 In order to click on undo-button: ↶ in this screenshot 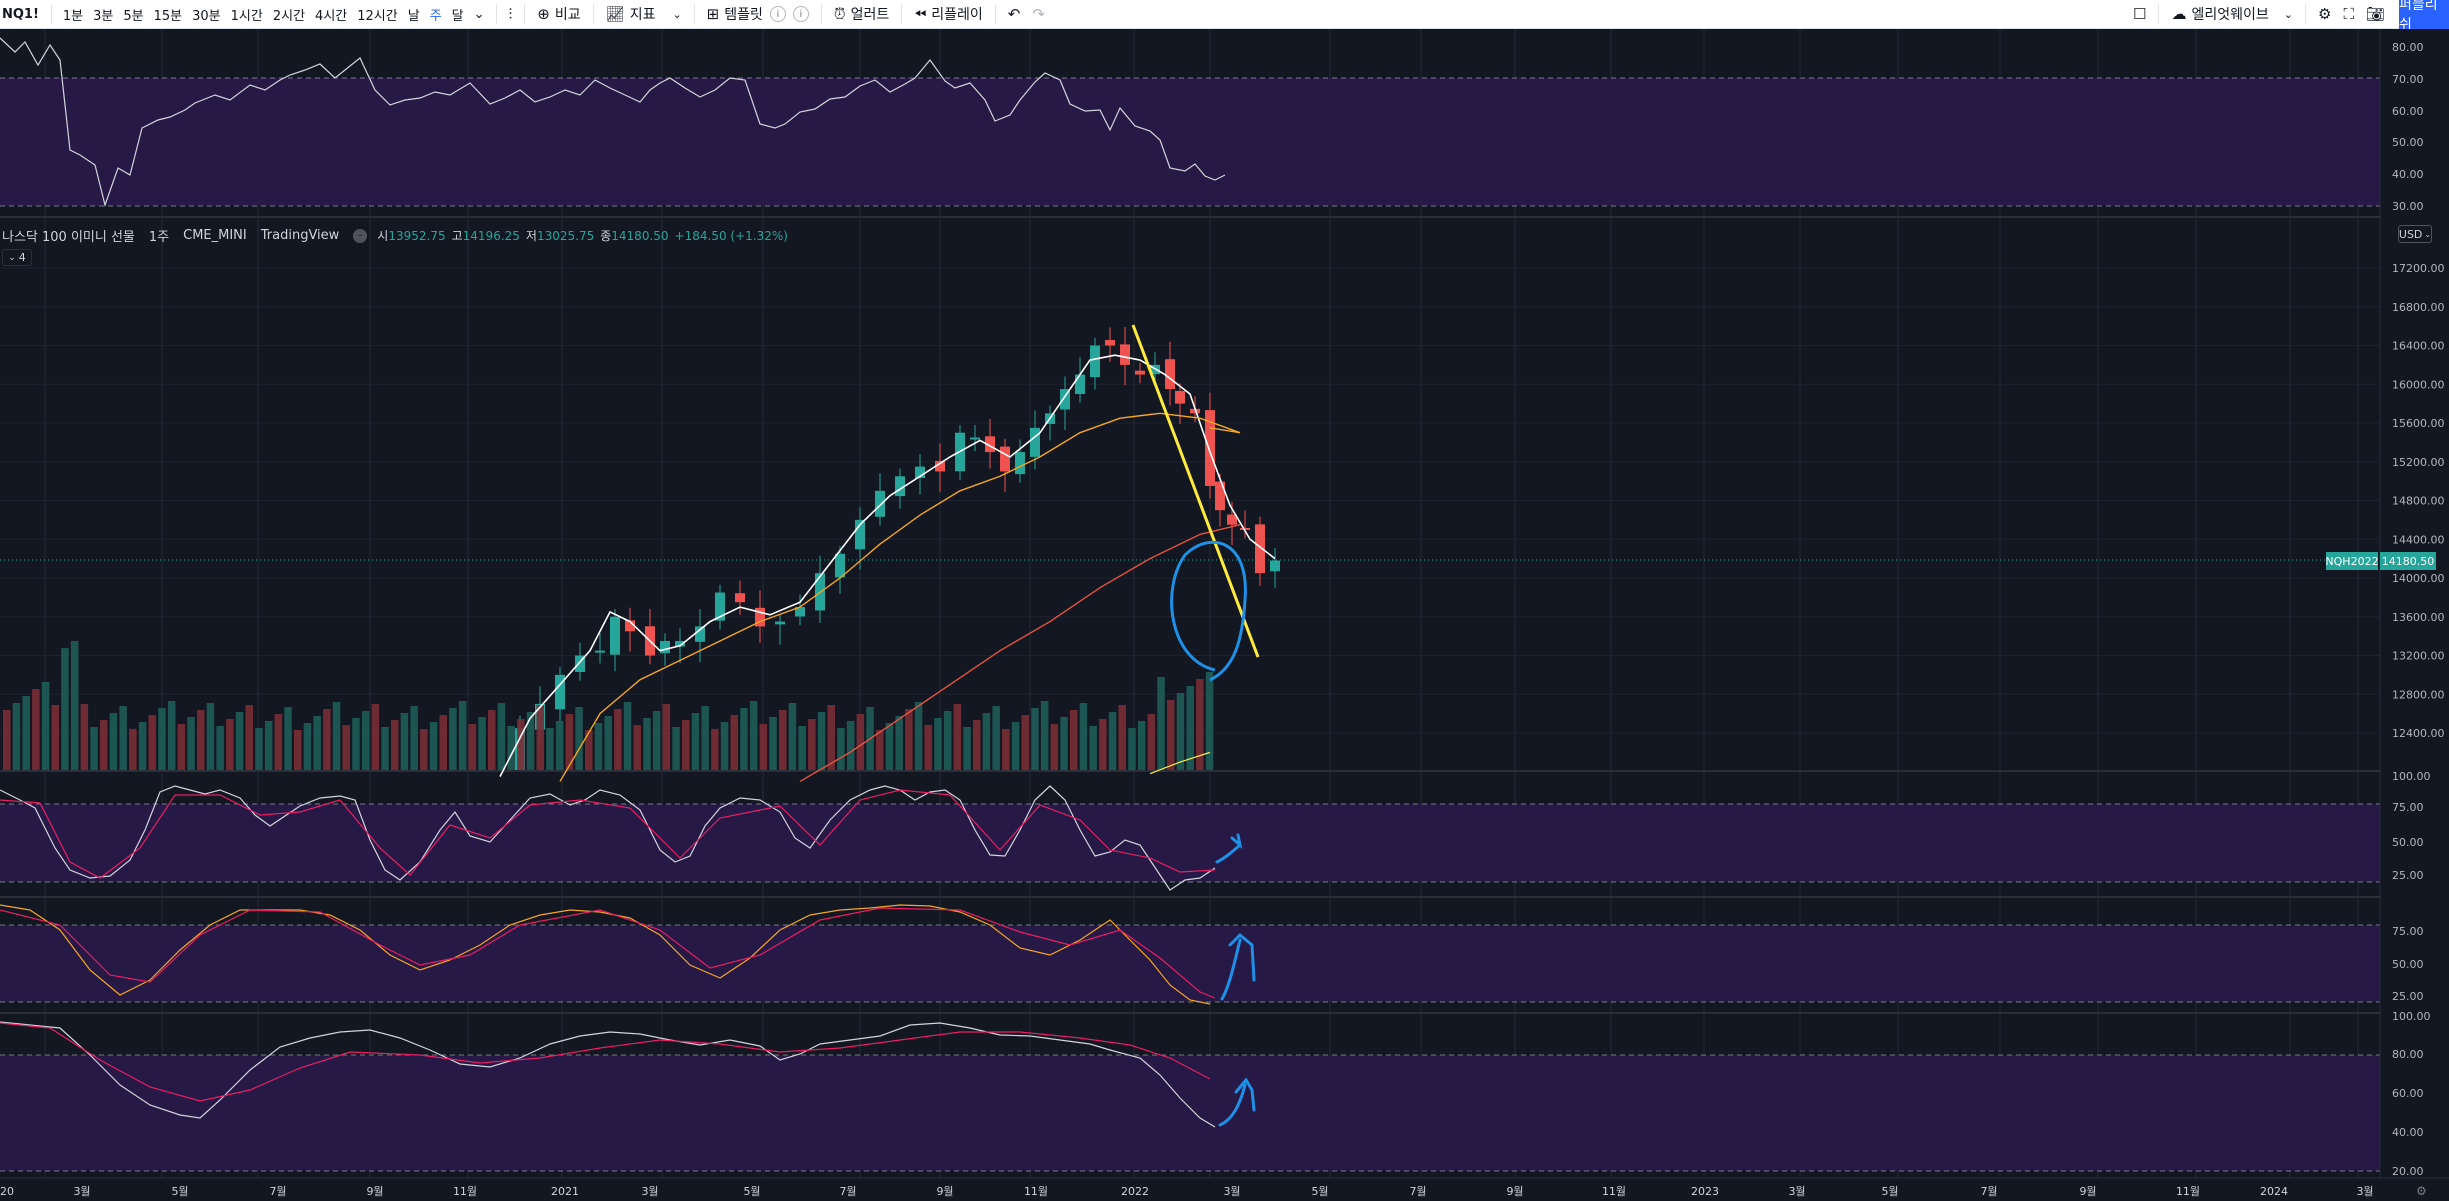, I will do `click(1014, 14)`.